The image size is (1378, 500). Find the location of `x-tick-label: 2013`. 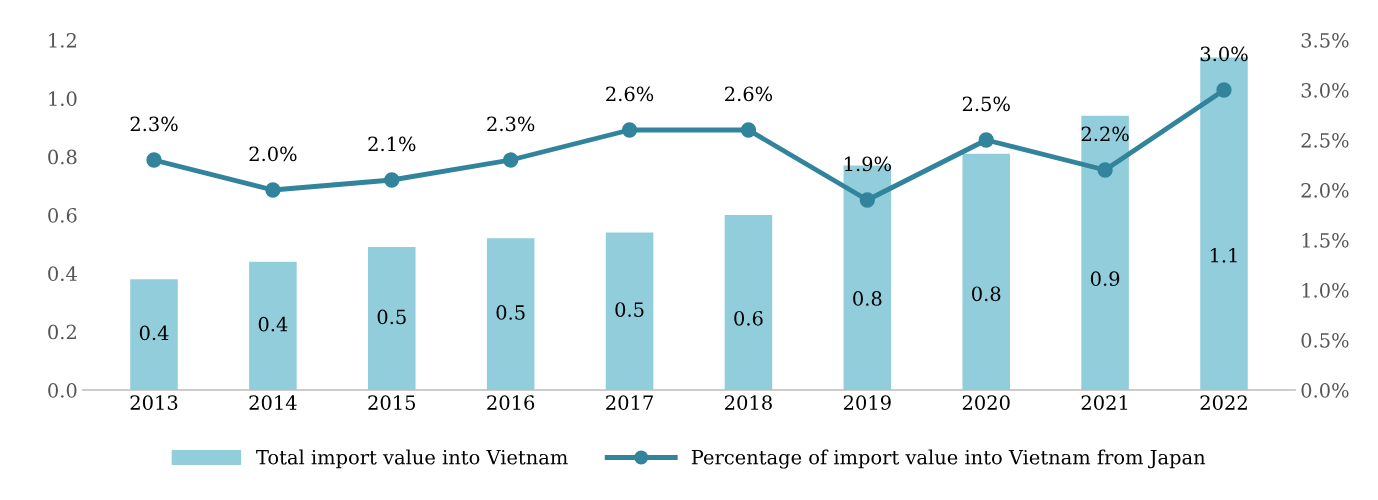

x-tick-label: 2013 is located at coordinates (154, 402).